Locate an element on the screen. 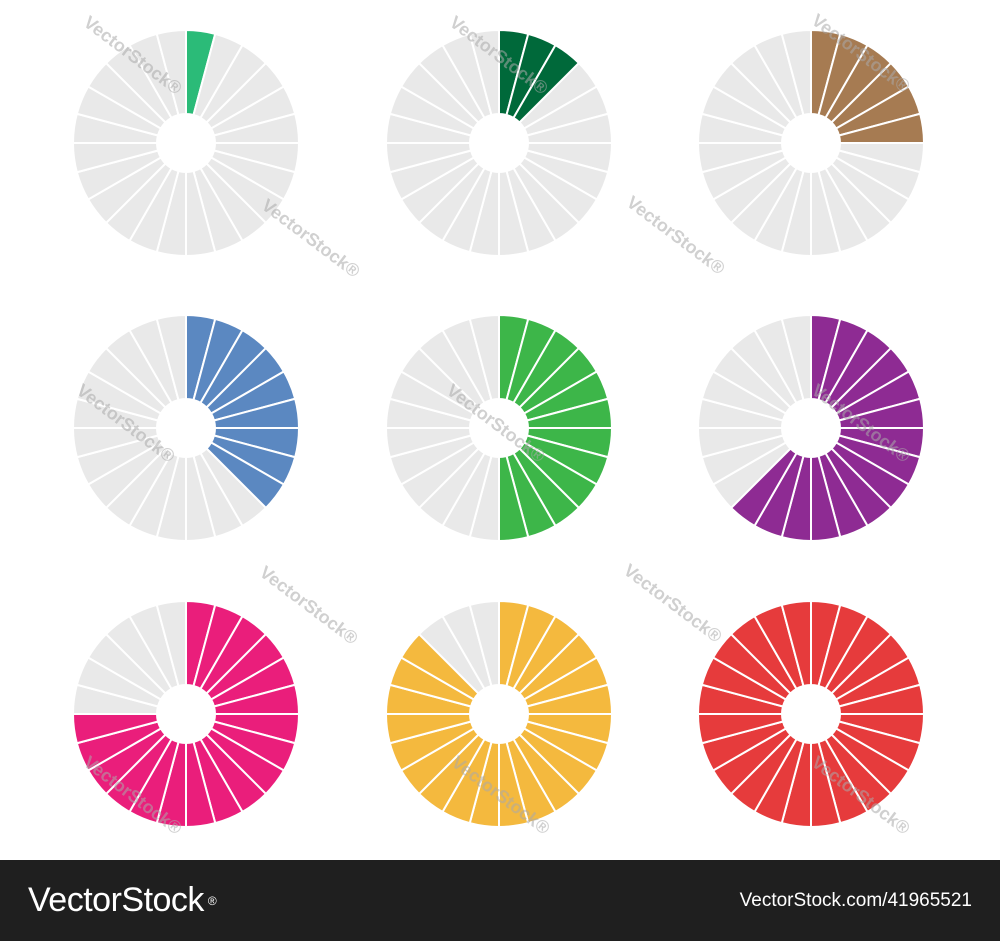 The width and height of the screenshot is (1000, 941). footer-brand: VectorStock is located at coordinates (116, 900).